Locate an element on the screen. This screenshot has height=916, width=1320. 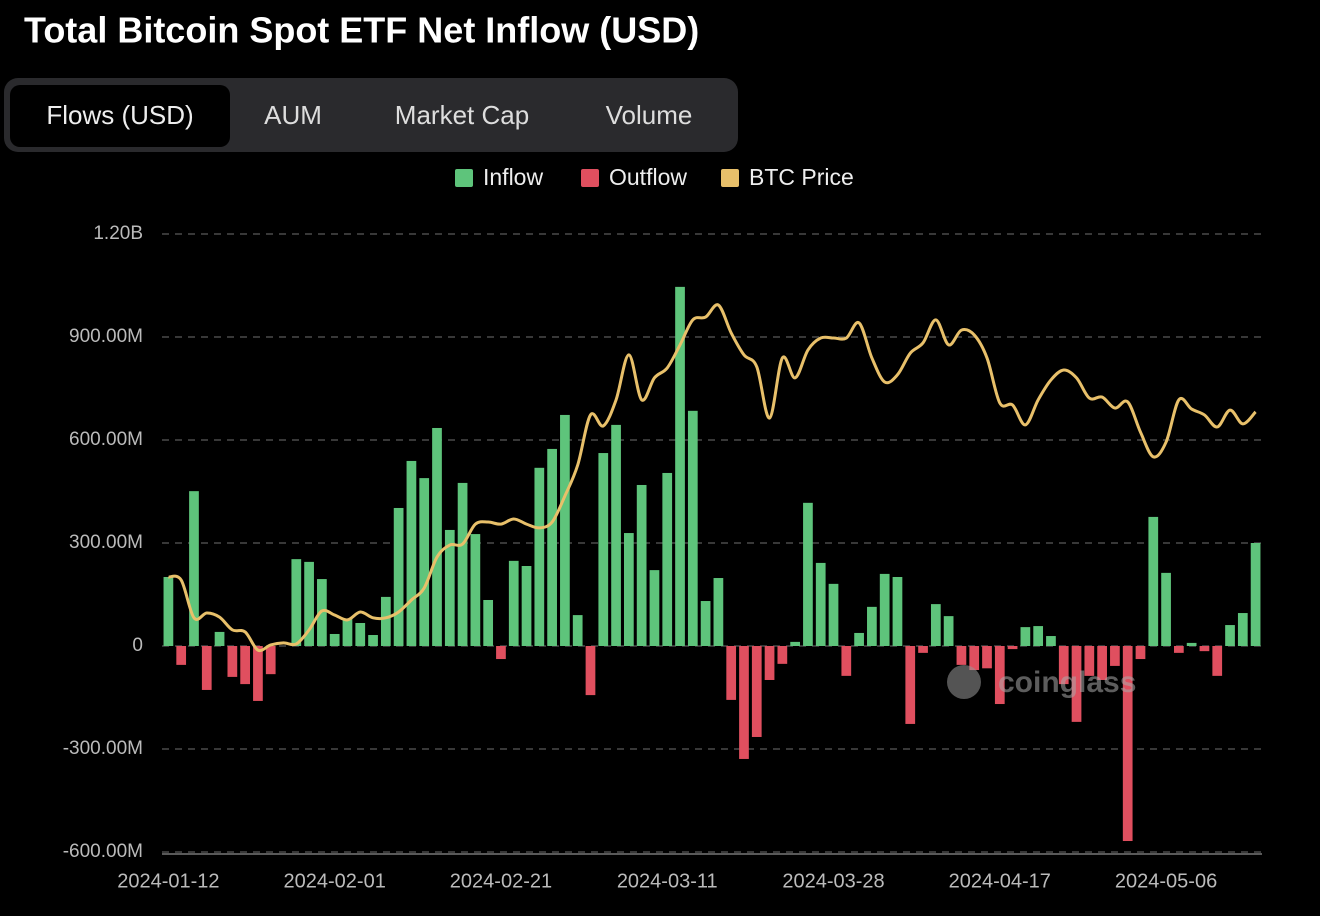
tab: AUM is located at coordinates (293, 115).